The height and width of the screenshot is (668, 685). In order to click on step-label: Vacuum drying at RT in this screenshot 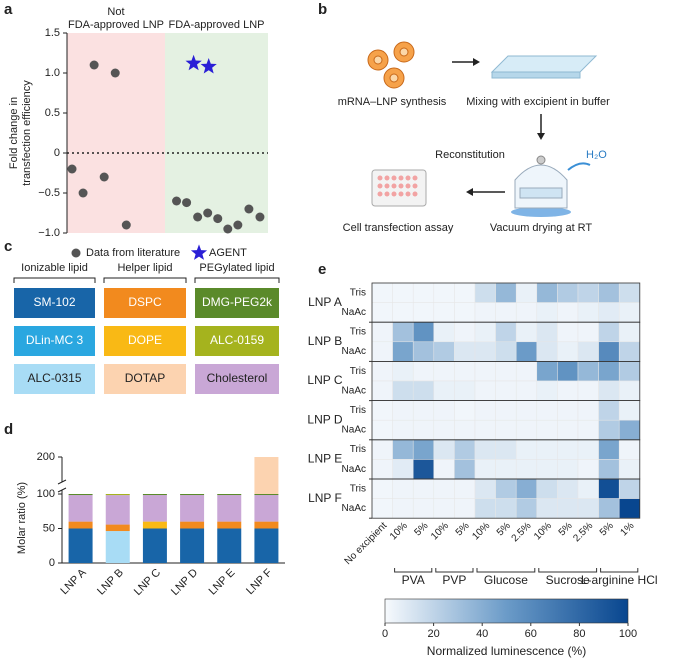, I will do `click(541, 228)`.